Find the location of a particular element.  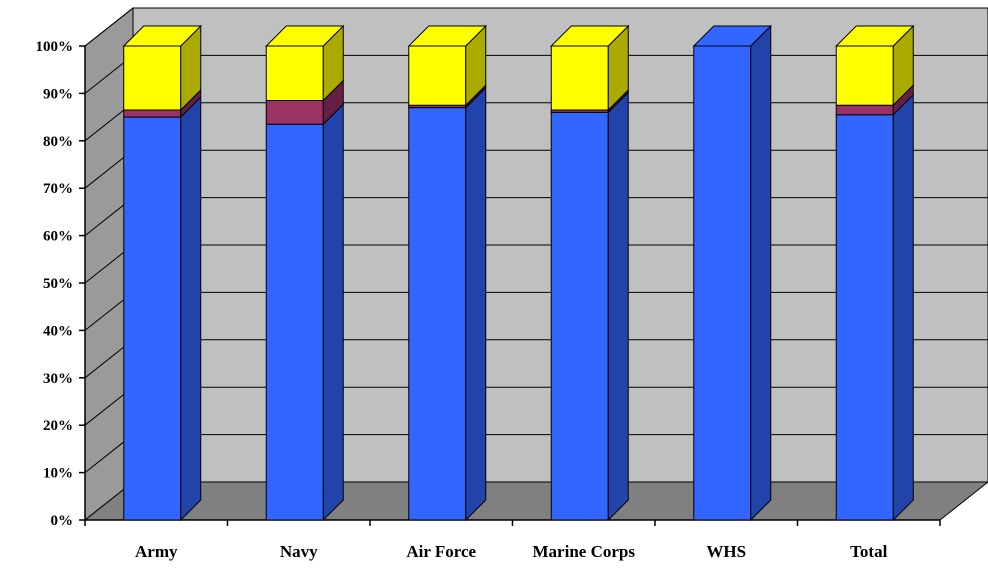

x-tick-labels: Army Navy Air Force Marine Corps WHS Total is located at coordinates (511, 551).